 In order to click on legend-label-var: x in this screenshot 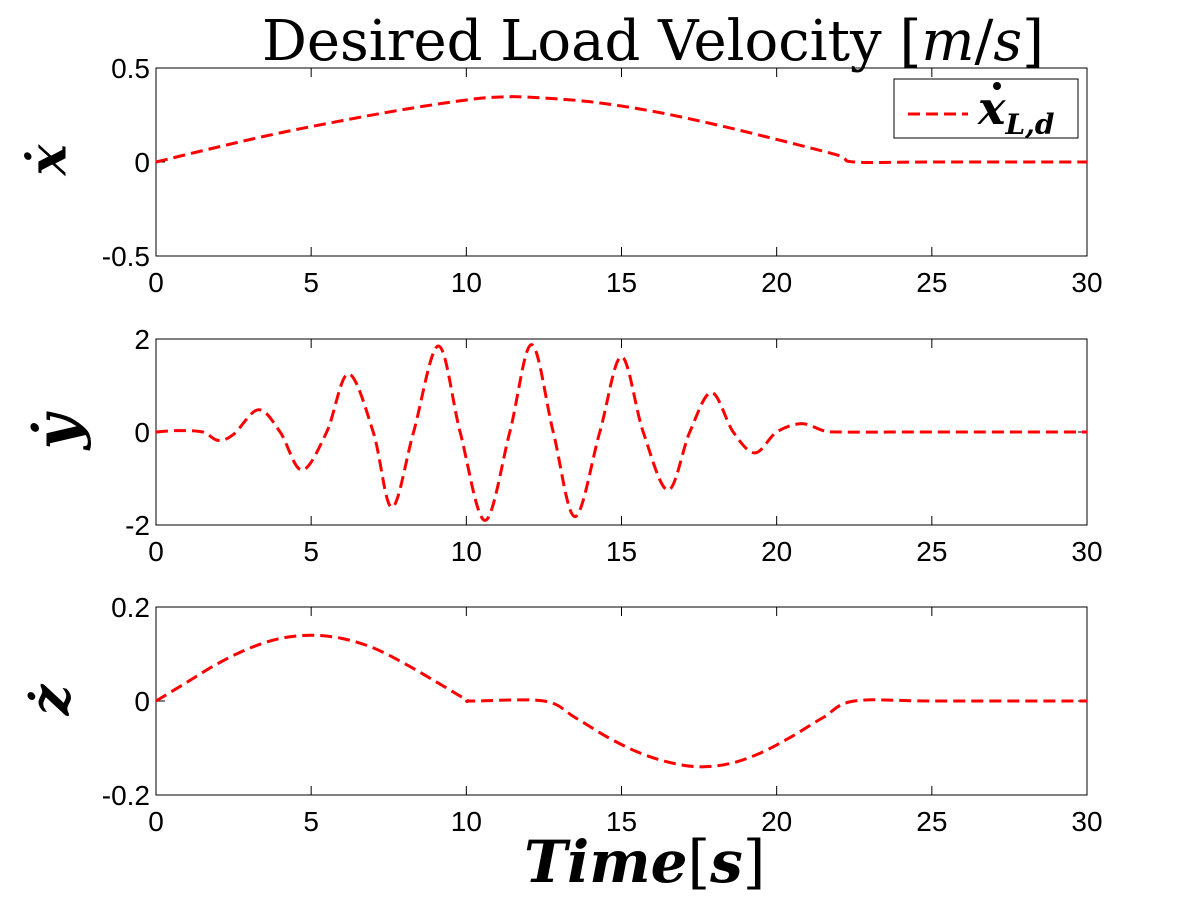, I will do `click(991, 108)`.